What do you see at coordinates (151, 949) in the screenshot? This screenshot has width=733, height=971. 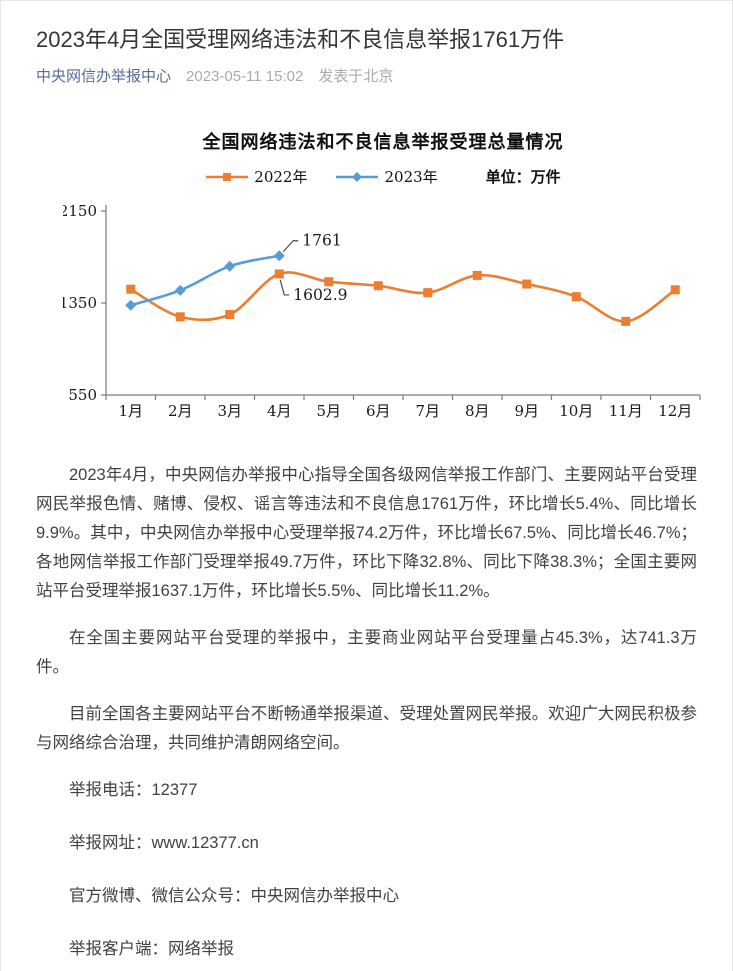 I see `contact-line-4: 举报客户端：网络举报` at bounding box center [151, 949].